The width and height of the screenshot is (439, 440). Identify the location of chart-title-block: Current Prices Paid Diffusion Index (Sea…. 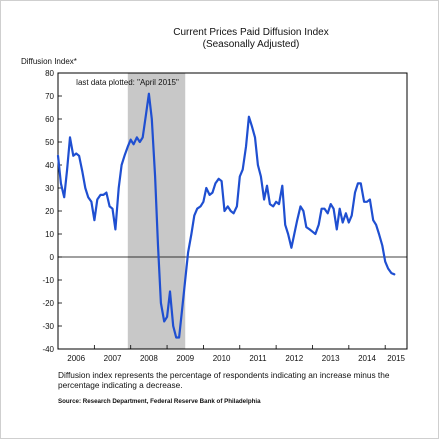
(251, 39).